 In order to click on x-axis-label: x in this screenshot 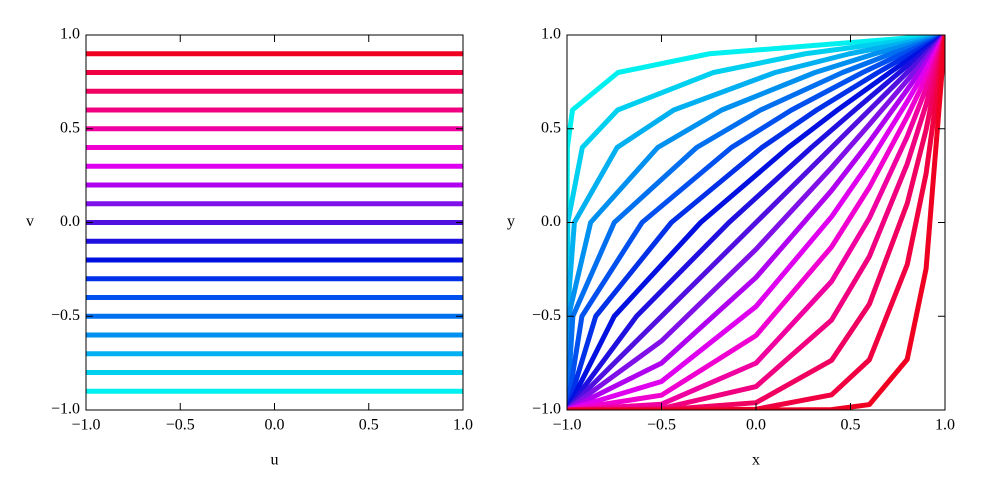, I will do `click(756, 460)`.